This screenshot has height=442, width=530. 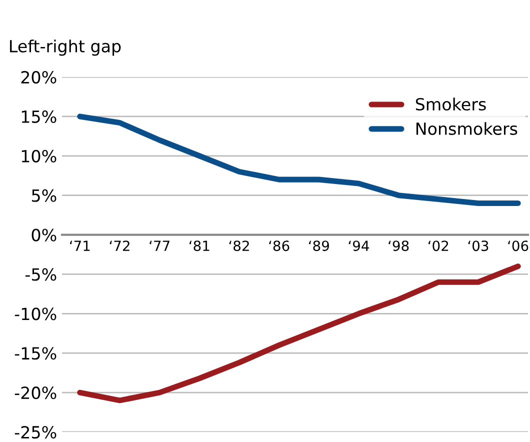 What do you see at coordinates (35, 314) in the screenshot?
I see `y-tick-label: -10%` at bounding box center [35, 314].